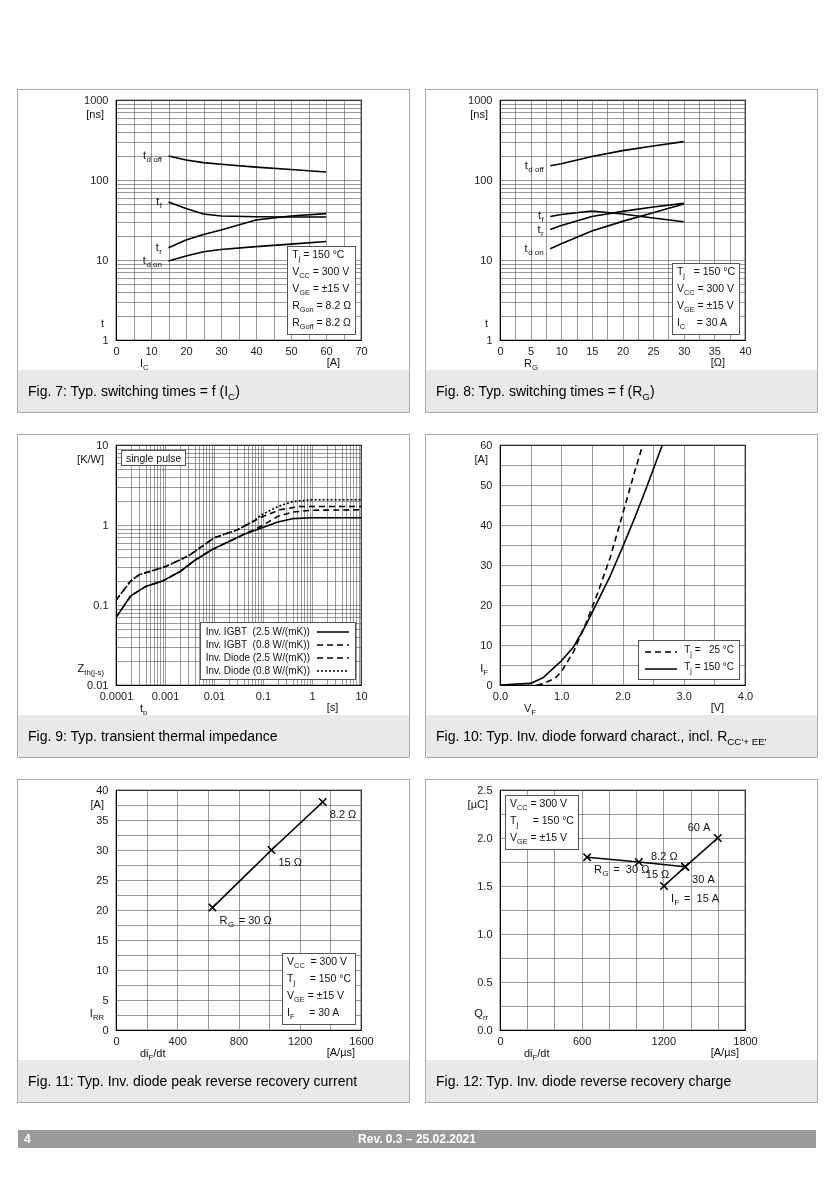 The width and height of the screenshot is (834, 1188). I want to click on legend-label: Inv. Diode (0.8 W/(mK)), so click(257, 670).